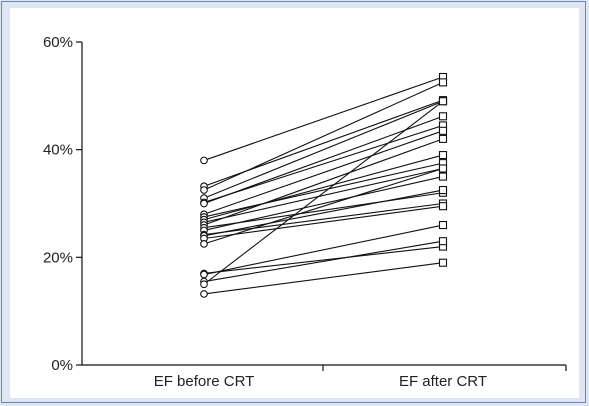 This screenshot has height=406, width=589. What do you see at coordinates (58, 150) in the screenshot?
I see `y-tick-label: 40%` at bounding box center [58, 150].